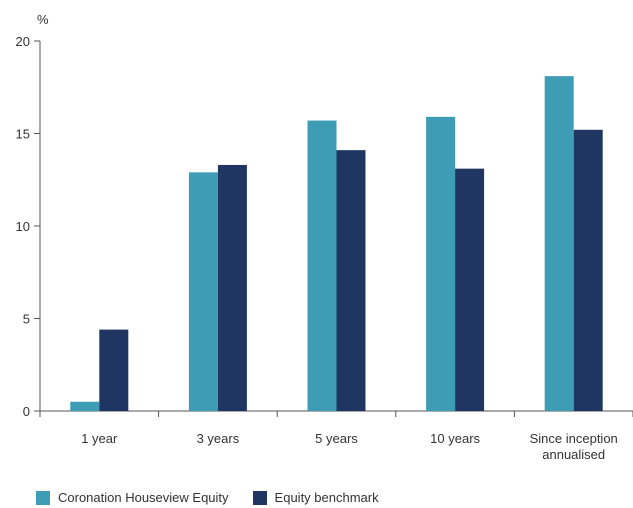 Image resolution: width=633 pixels, height=508 pixels. I want to click on y-tick-label: 5, so click(26, 319).